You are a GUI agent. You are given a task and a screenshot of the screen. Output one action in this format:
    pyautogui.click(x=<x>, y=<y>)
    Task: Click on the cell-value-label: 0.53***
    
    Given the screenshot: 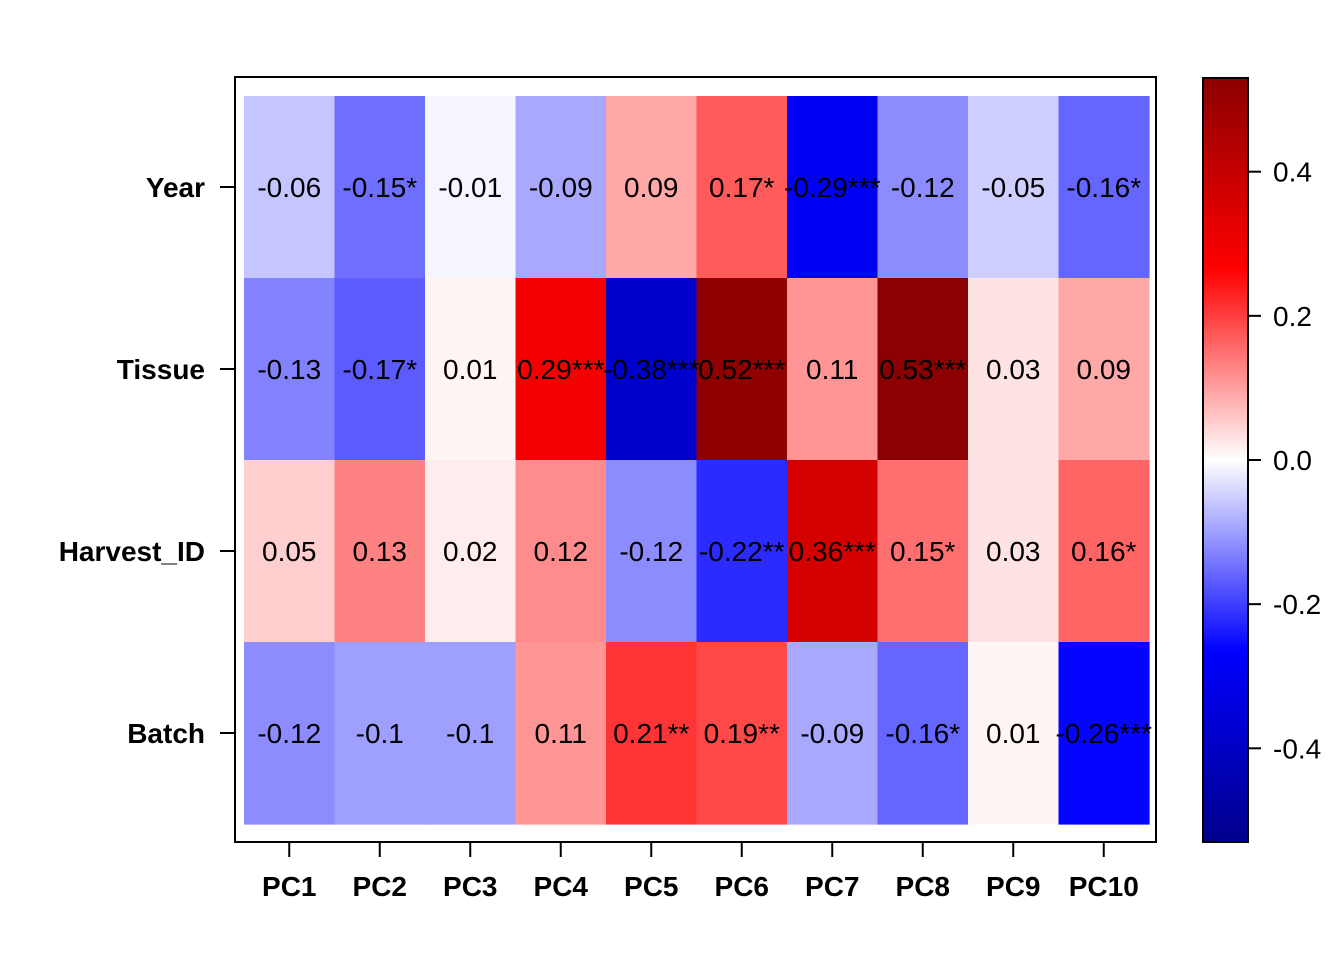 What is the action you would take?
    pyautogui.click(x=922, y=369)
    